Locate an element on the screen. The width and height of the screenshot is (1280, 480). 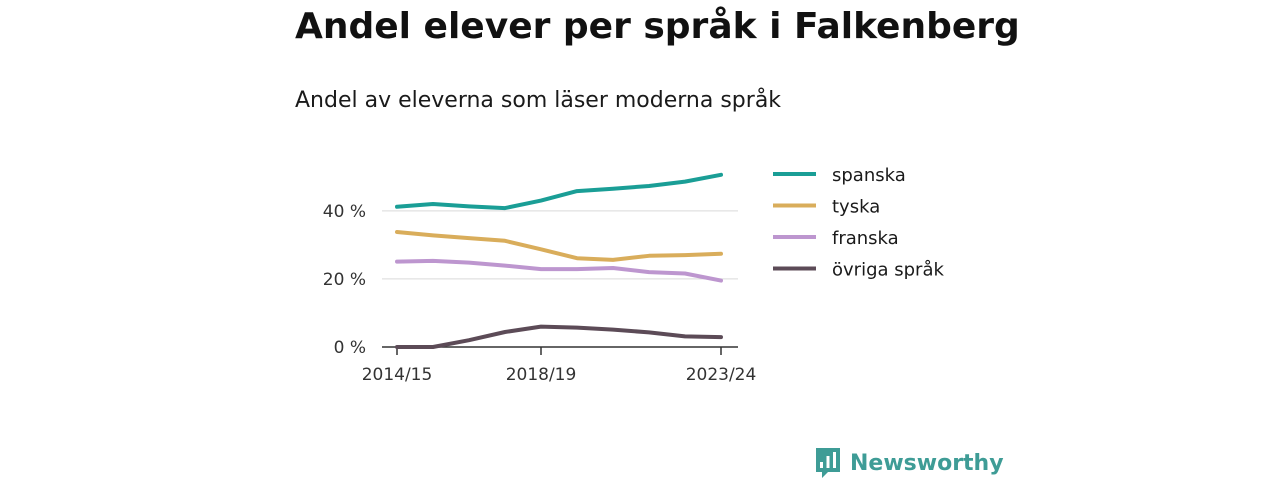
x-tick-label: 2014/15 is located at coordinates (397, 375).